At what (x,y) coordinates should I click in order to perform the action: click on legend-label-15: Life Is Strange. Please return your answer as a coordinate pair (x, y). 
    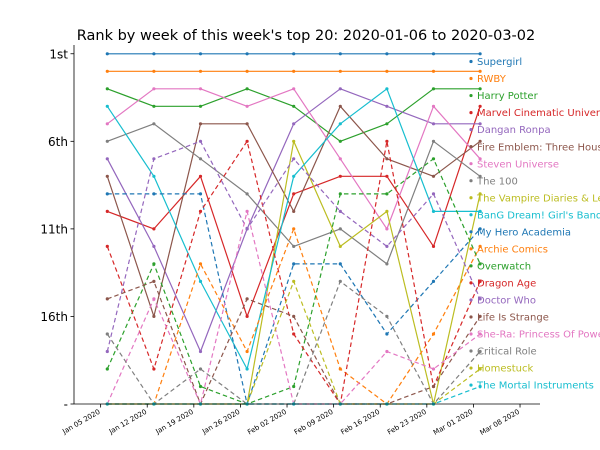
    Looking at the image, I should click on (513, 318).